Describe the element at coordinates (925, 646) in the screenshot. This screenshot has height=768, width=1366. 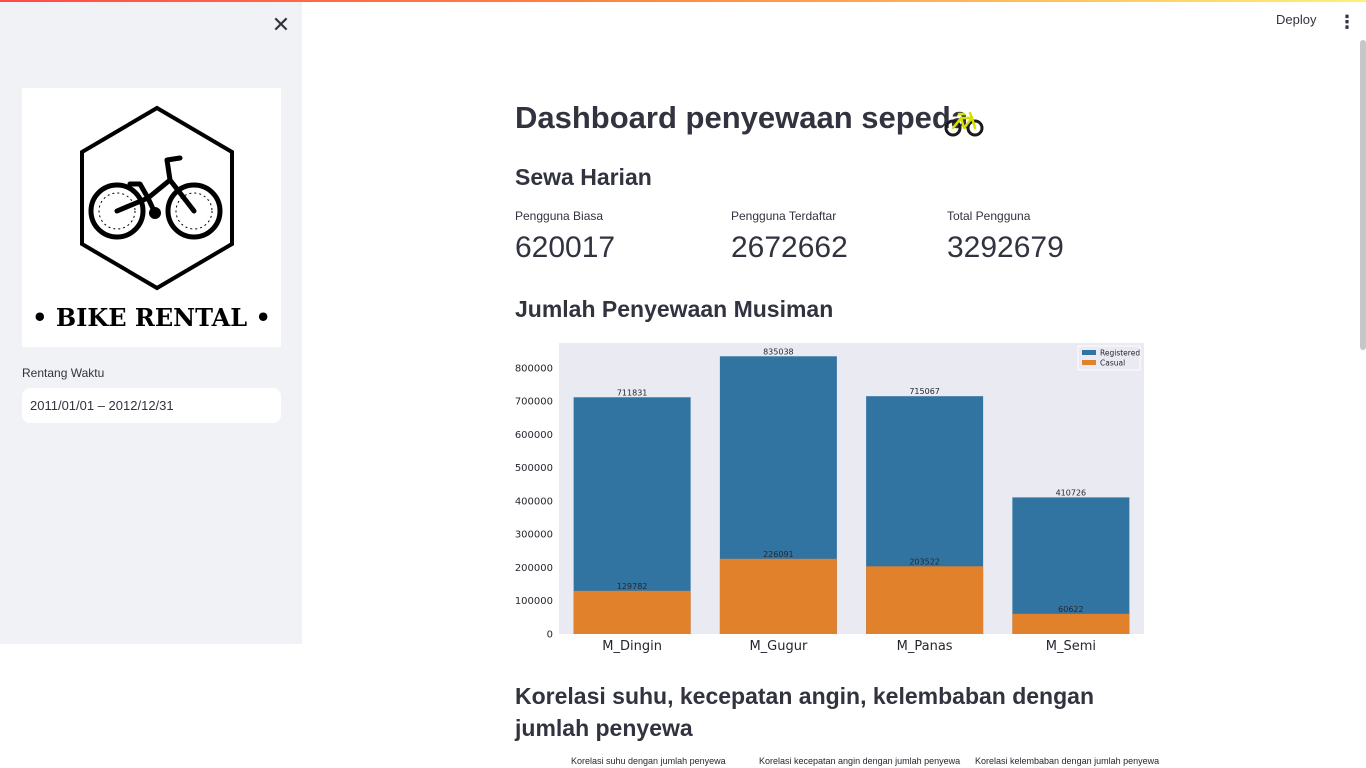
I see `x-tick-label: M_Panas` at that location.